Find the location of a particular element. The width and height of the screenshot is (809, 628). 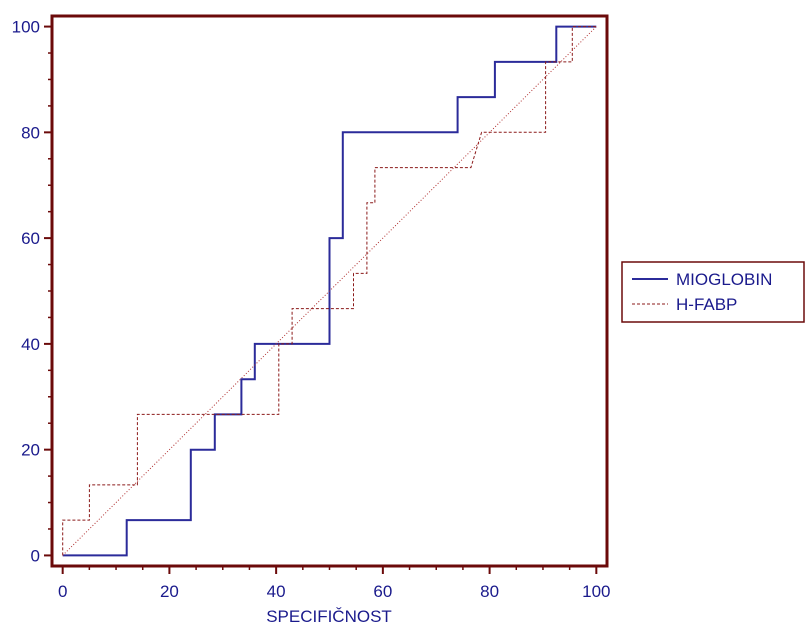

y-tick-label: 20 is located at coordinates (30, 450).